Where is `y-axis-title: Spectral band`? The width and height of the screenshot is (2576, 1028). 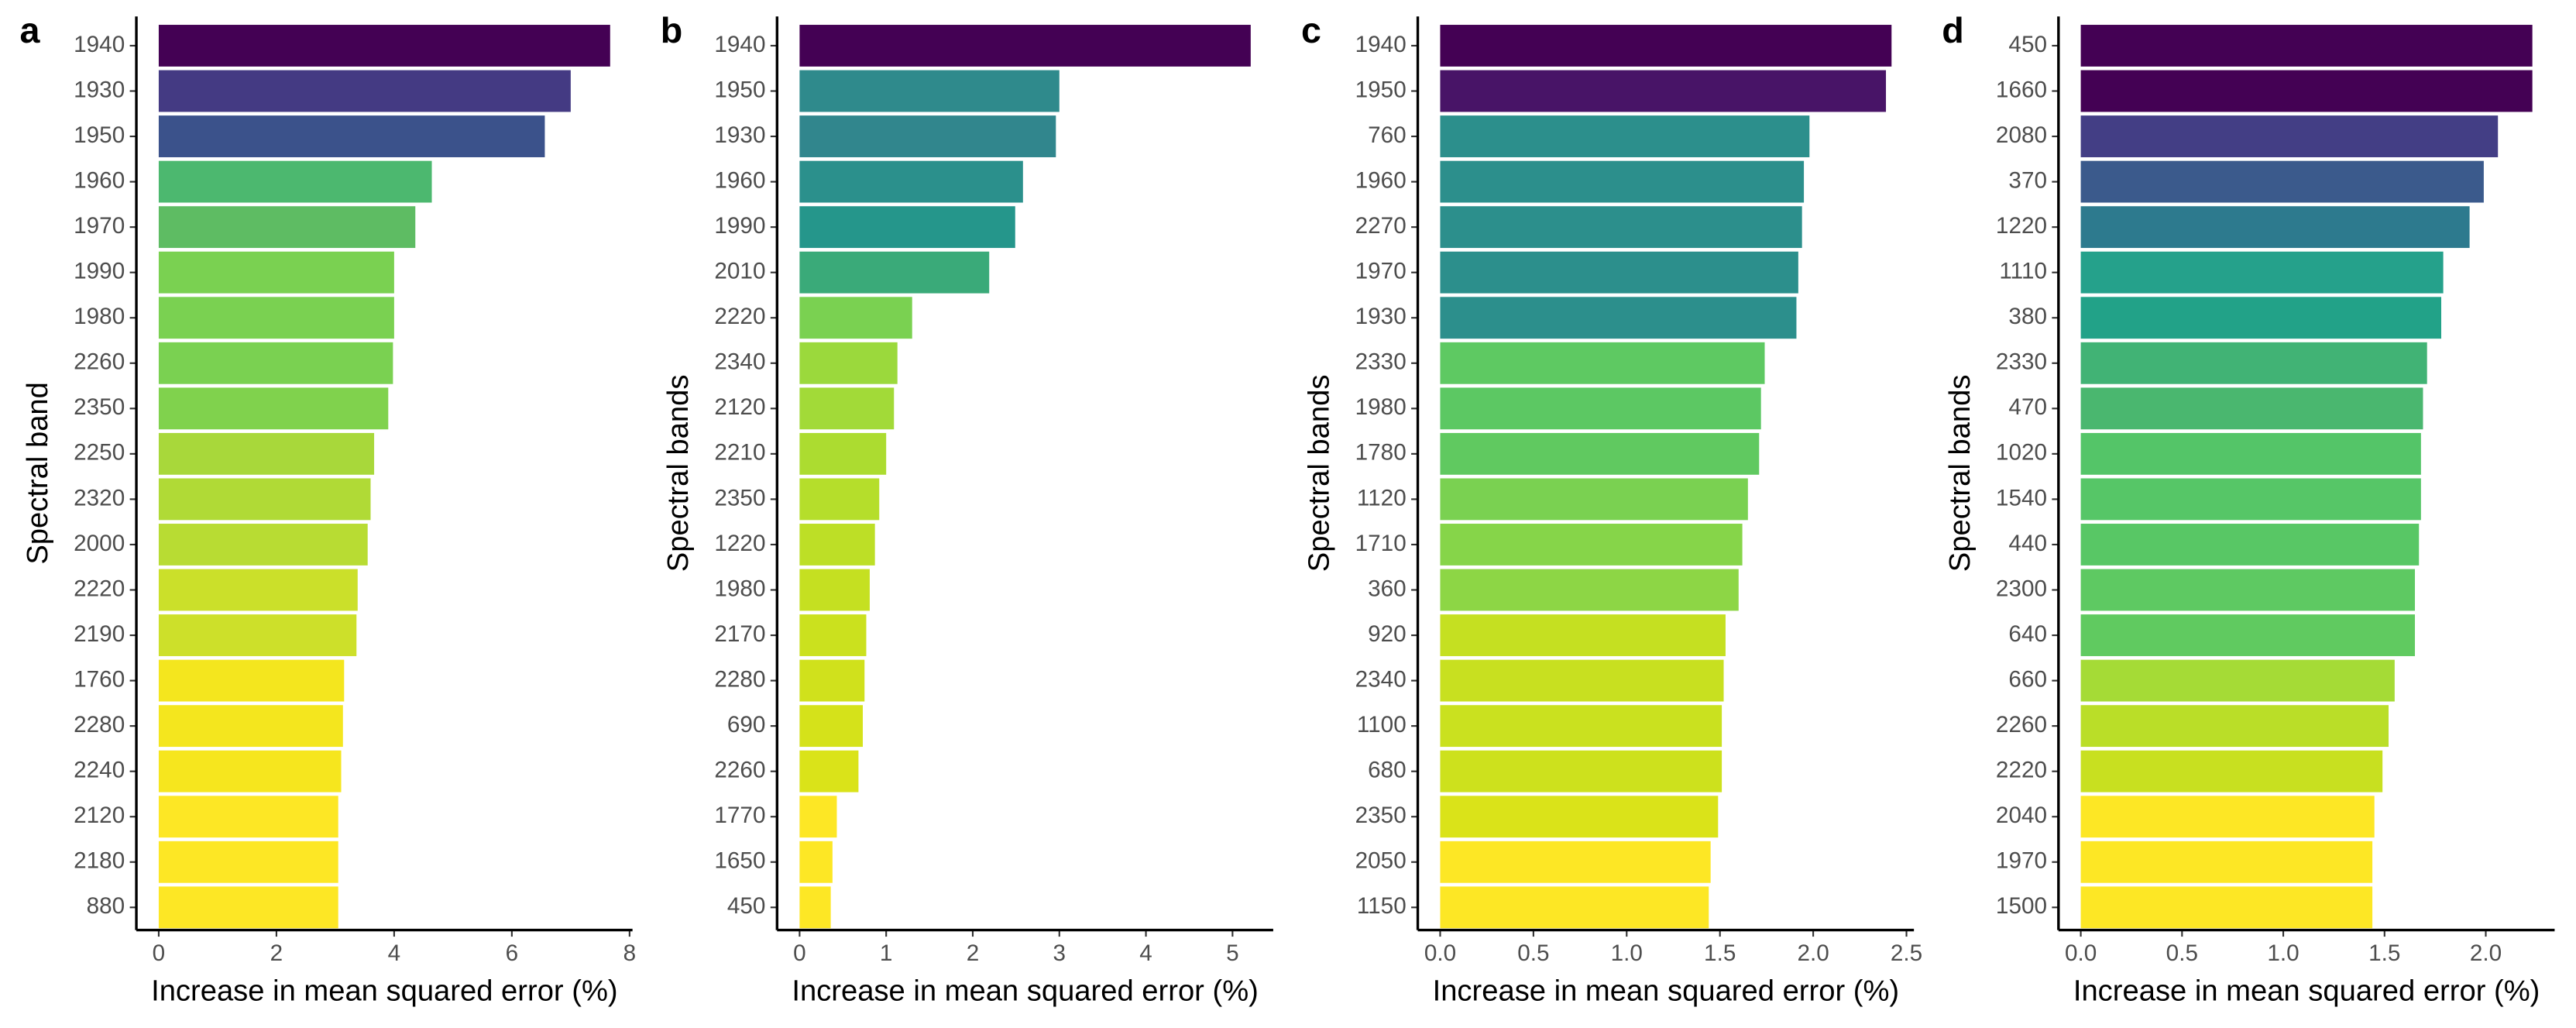 y-axis-title: Spectral band is located at coordinates (37, 474).